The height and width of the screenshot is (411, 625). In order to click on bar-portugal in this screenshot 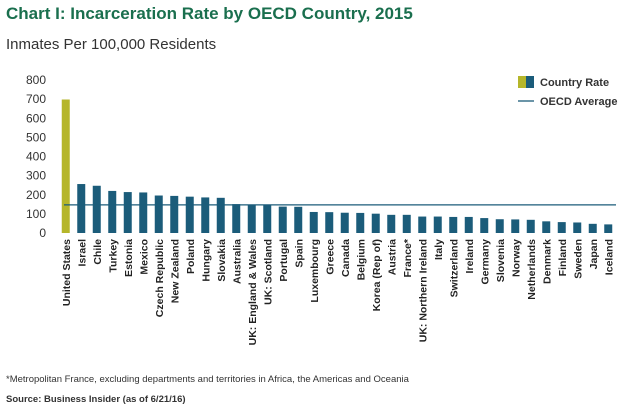, I will do `click(282, 219)`.